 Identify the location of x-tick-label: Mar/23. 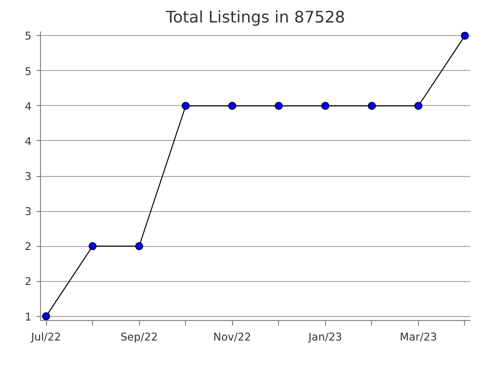
(419, 337).